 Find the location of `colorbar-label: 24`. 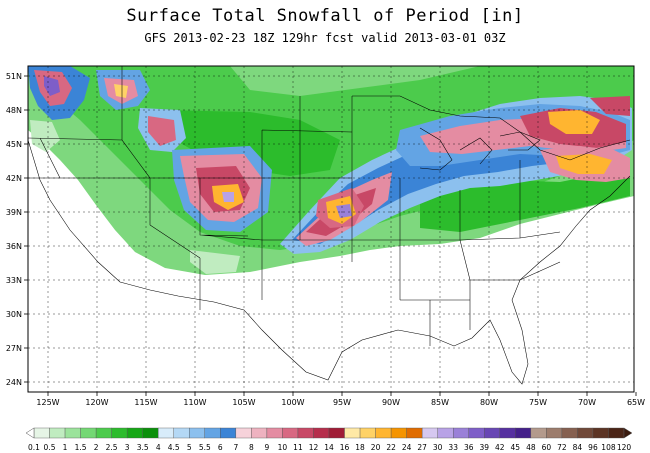

colorbar-label: 24 is located at coordinates (407, 447).